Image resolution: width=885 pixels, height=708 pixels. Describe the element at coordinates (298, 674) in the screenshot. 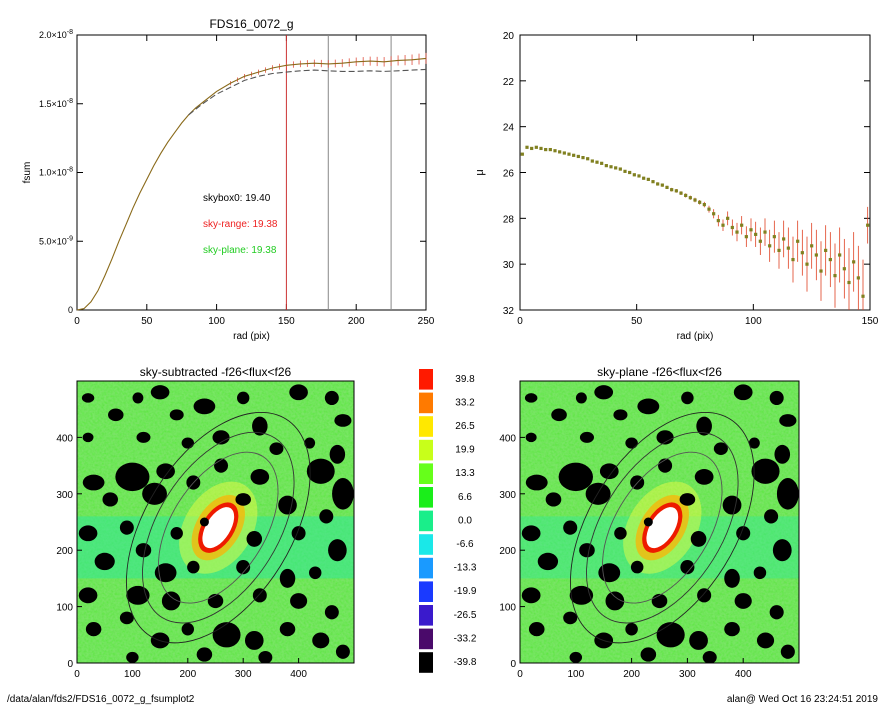

I see `x-tick-label: 400` at that location.